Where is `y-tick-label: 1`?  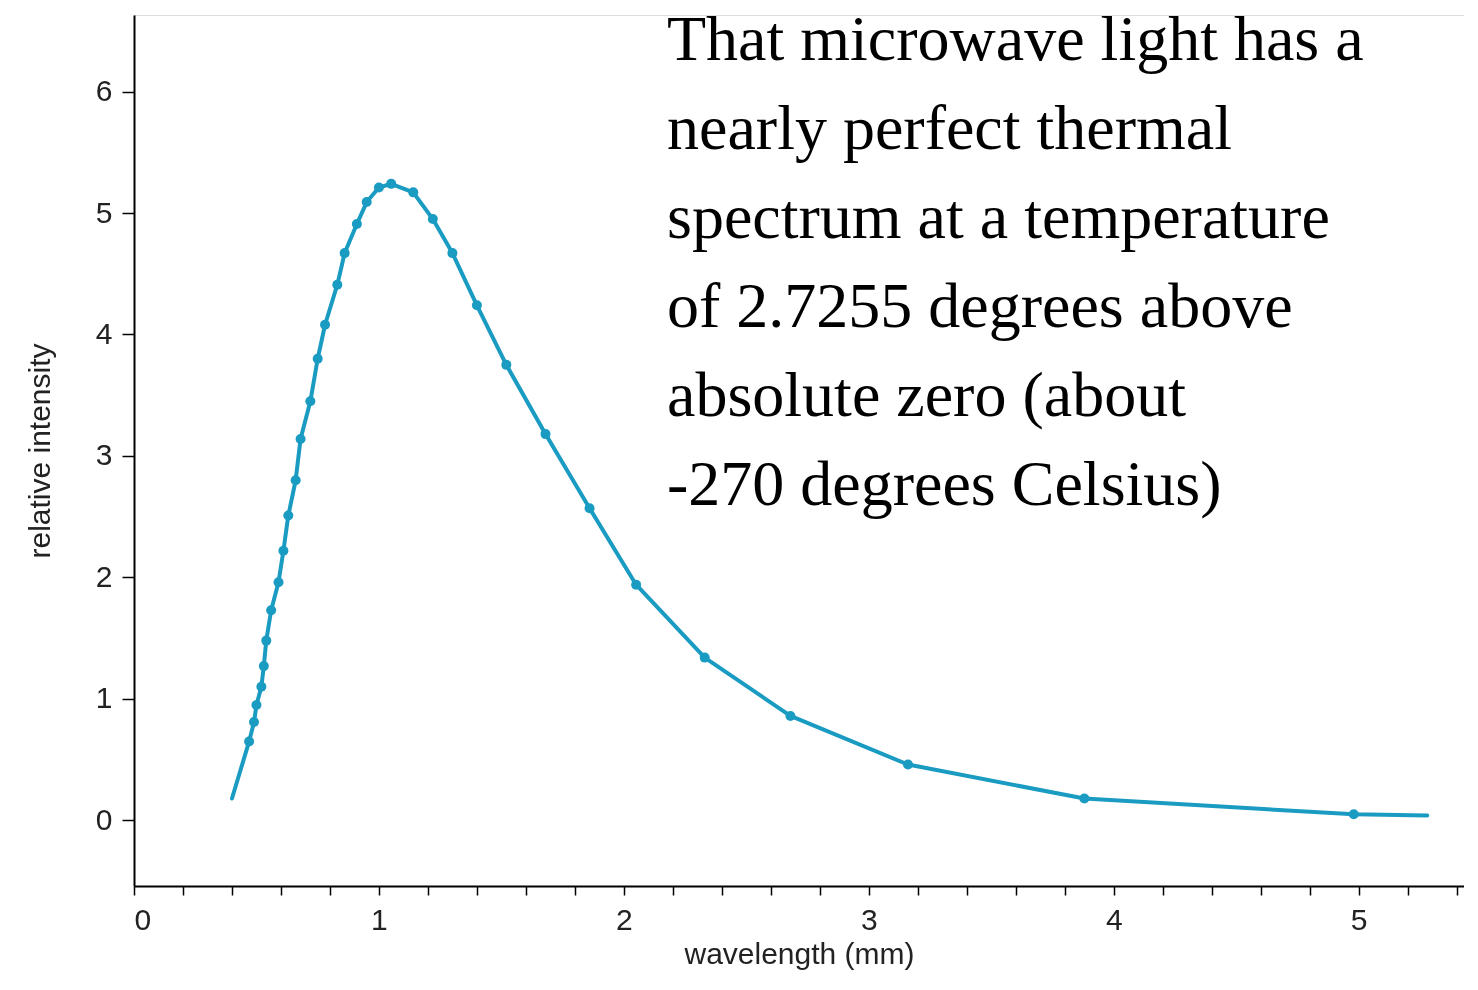
y-tick-label: 1 is located at coordinates (104, 698).